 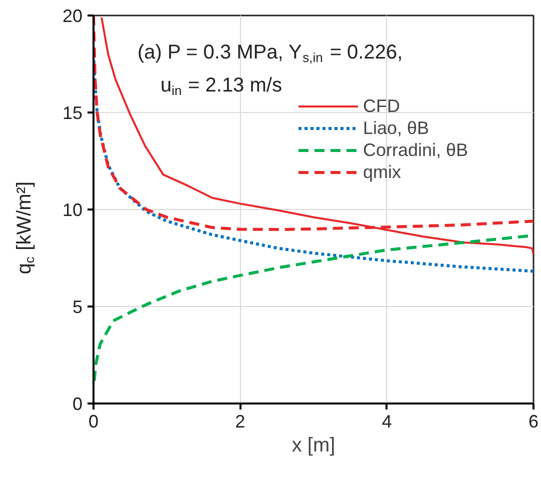 What do you see at coordinates (415, 150) in the screenshot?
I see `legend-label: Corradini, θB` at bounding box center [415, 150].